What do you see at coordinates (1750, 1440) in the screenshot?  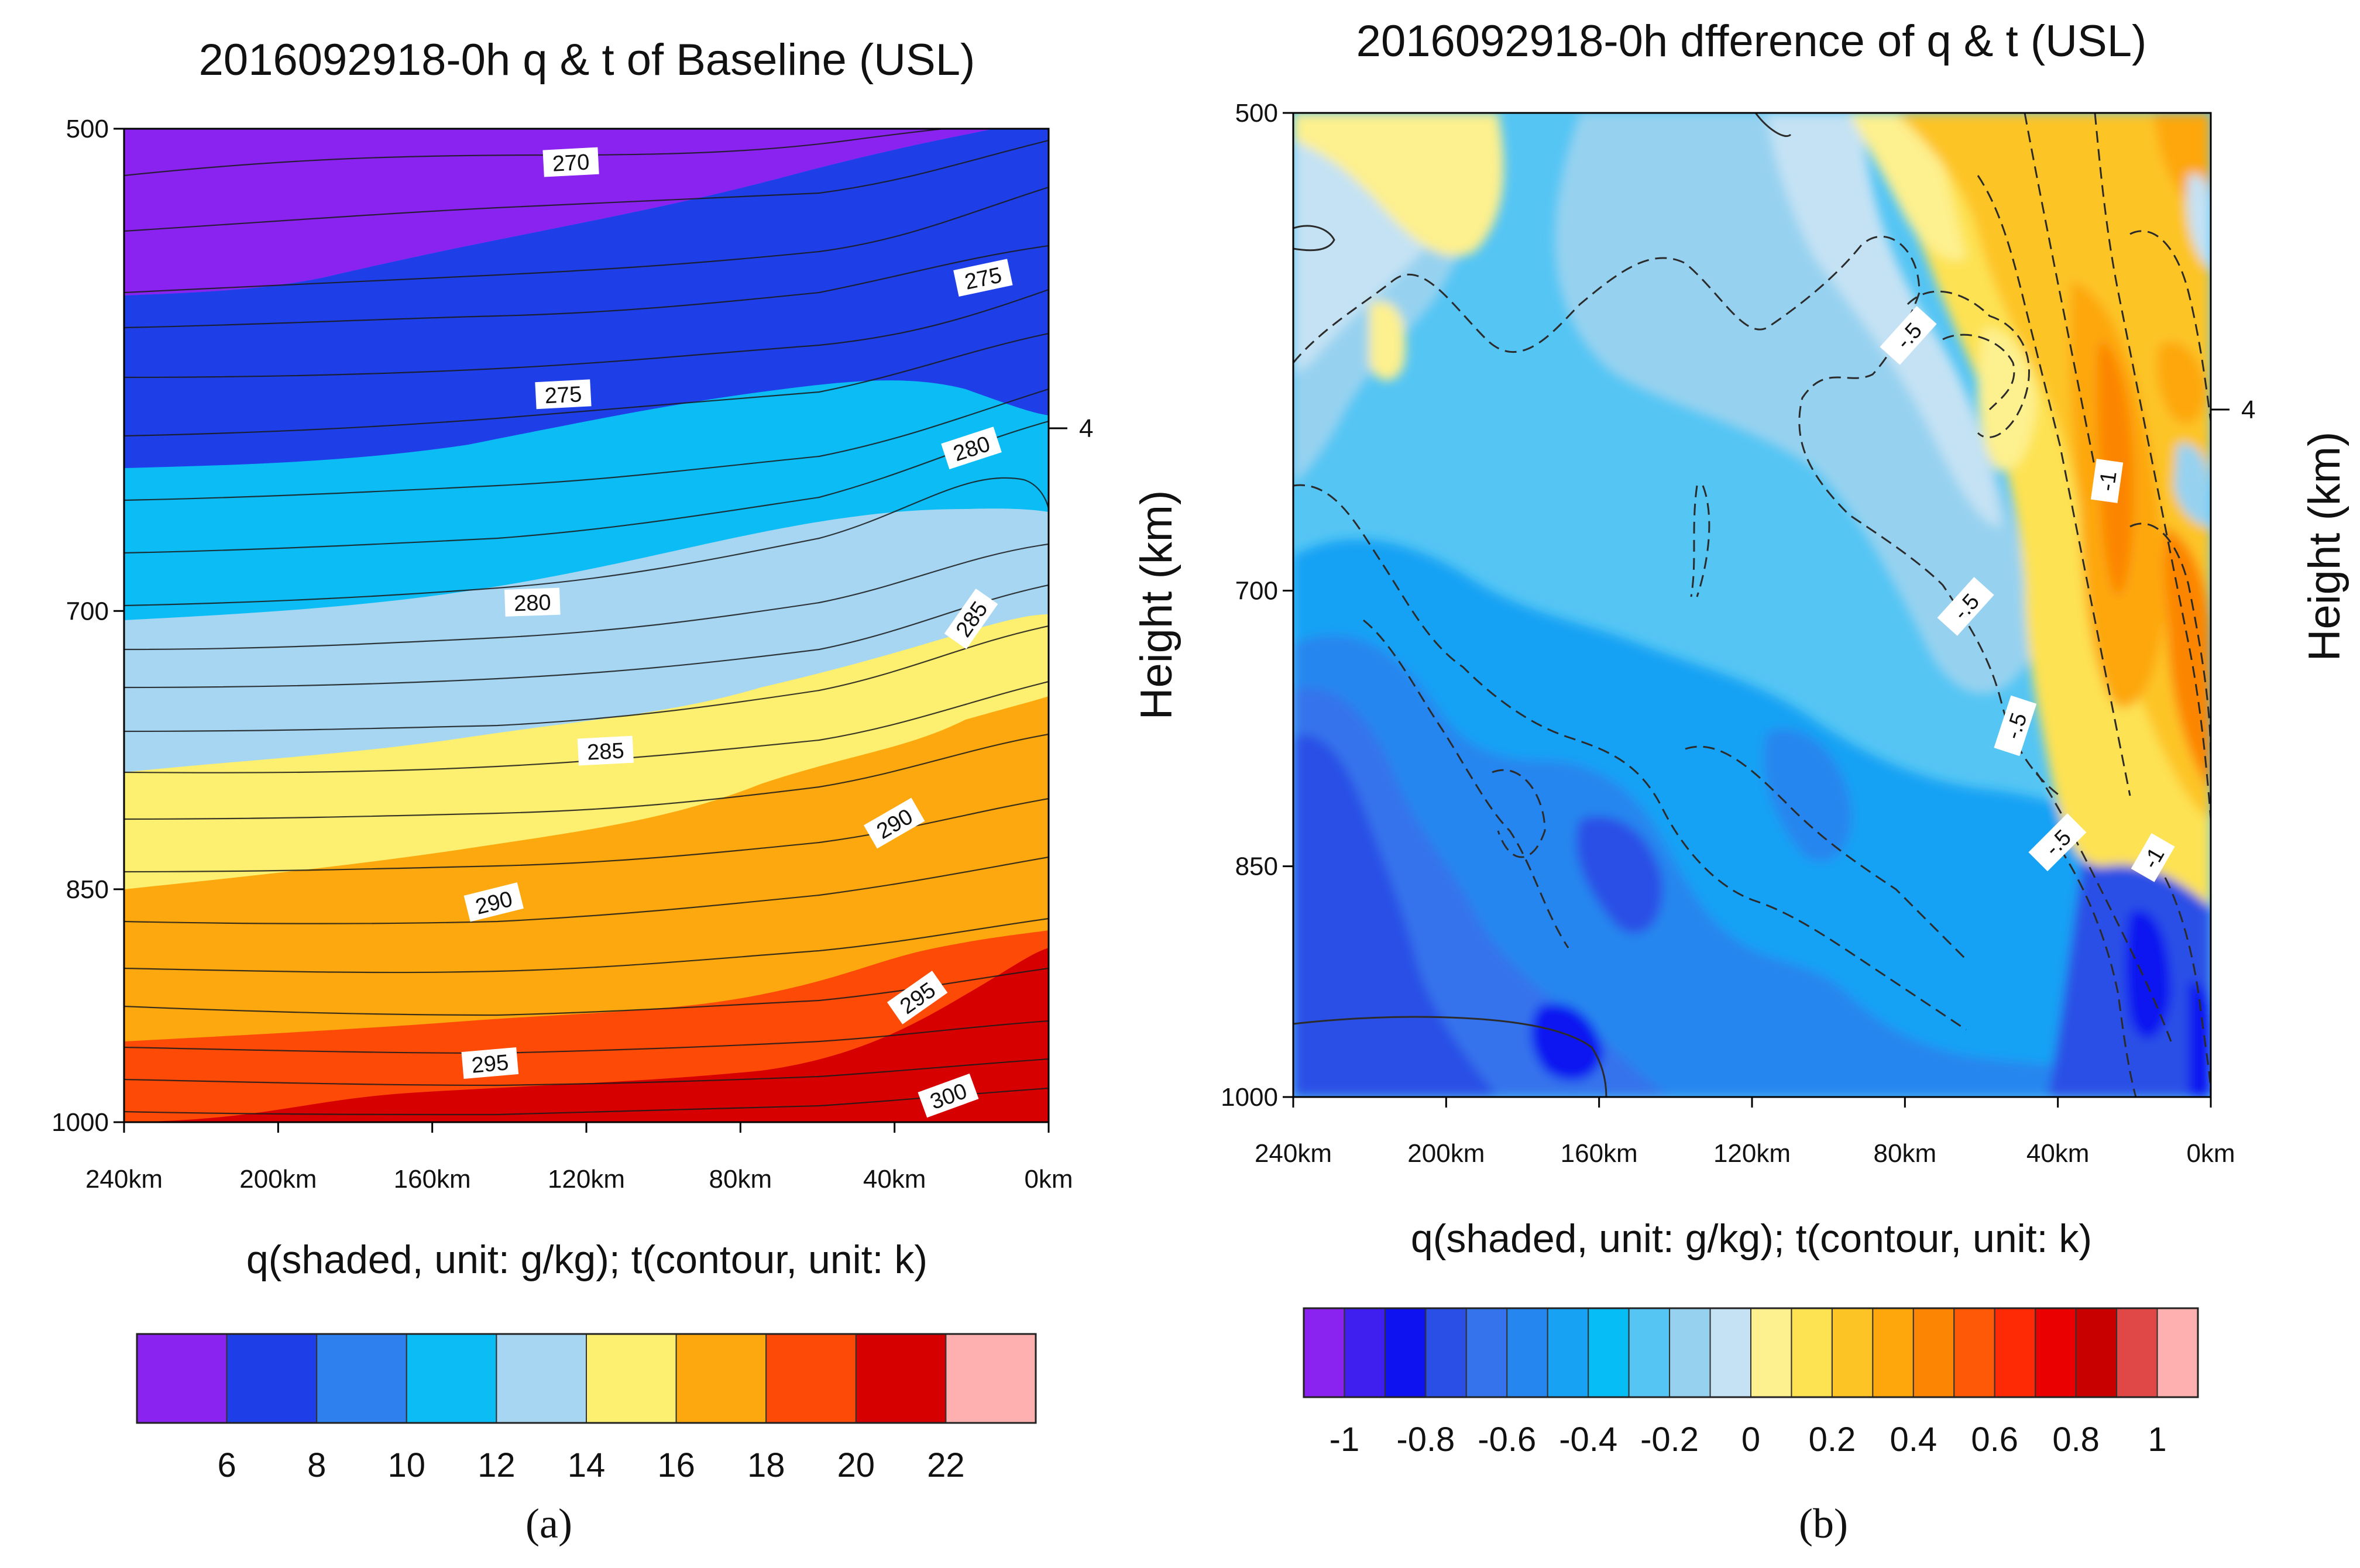 I see `colorbar-label: 0` at bounding box center [1750, 1440].